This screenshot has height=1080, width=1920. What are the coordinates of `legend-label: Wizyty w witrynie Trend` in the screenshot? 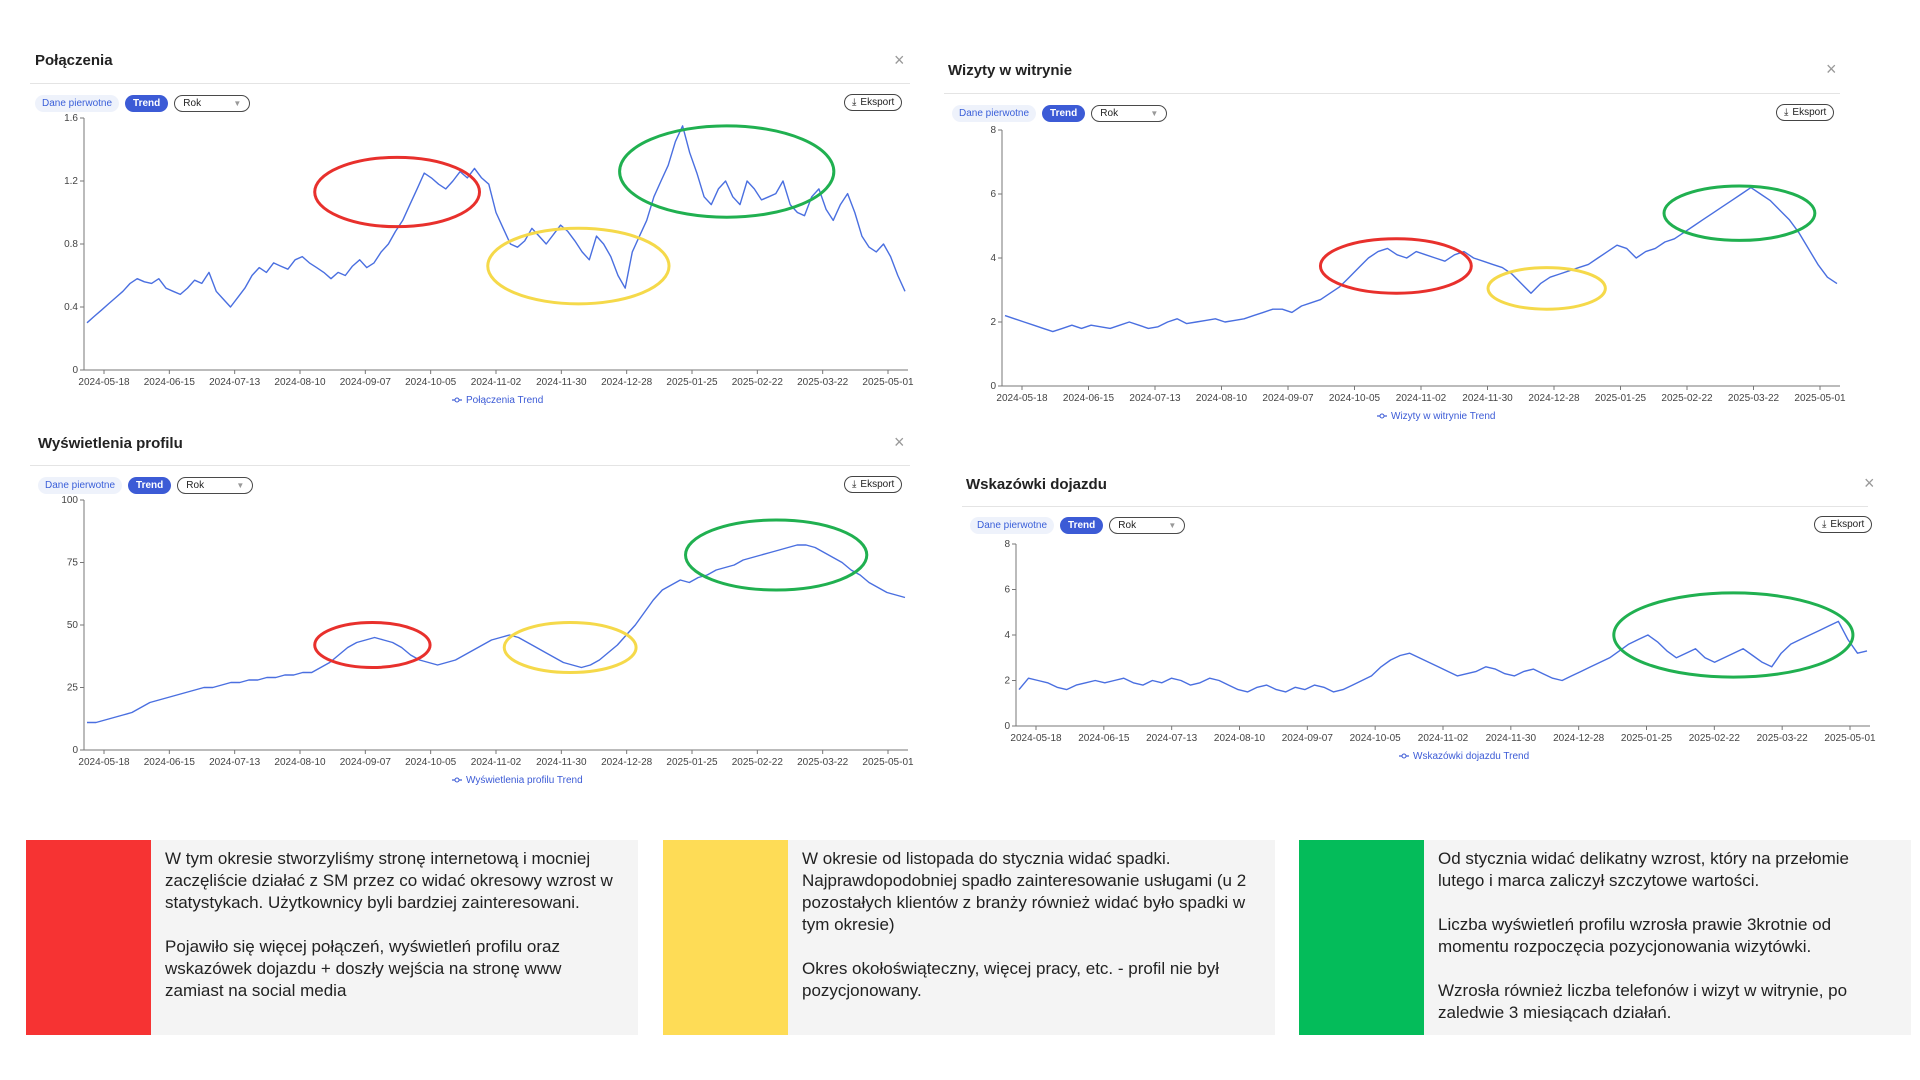 It's located at (1443, 416).